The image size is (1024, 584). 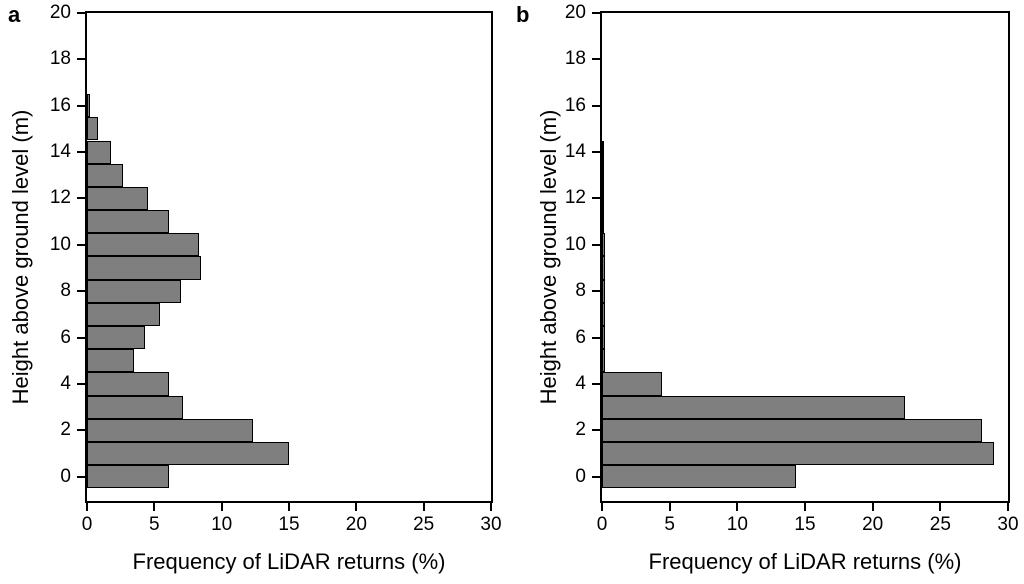 What do you see at coordinates (792, 430) in the screenshot?
I see `bar-height-2m` at bounding box center [792, 430].